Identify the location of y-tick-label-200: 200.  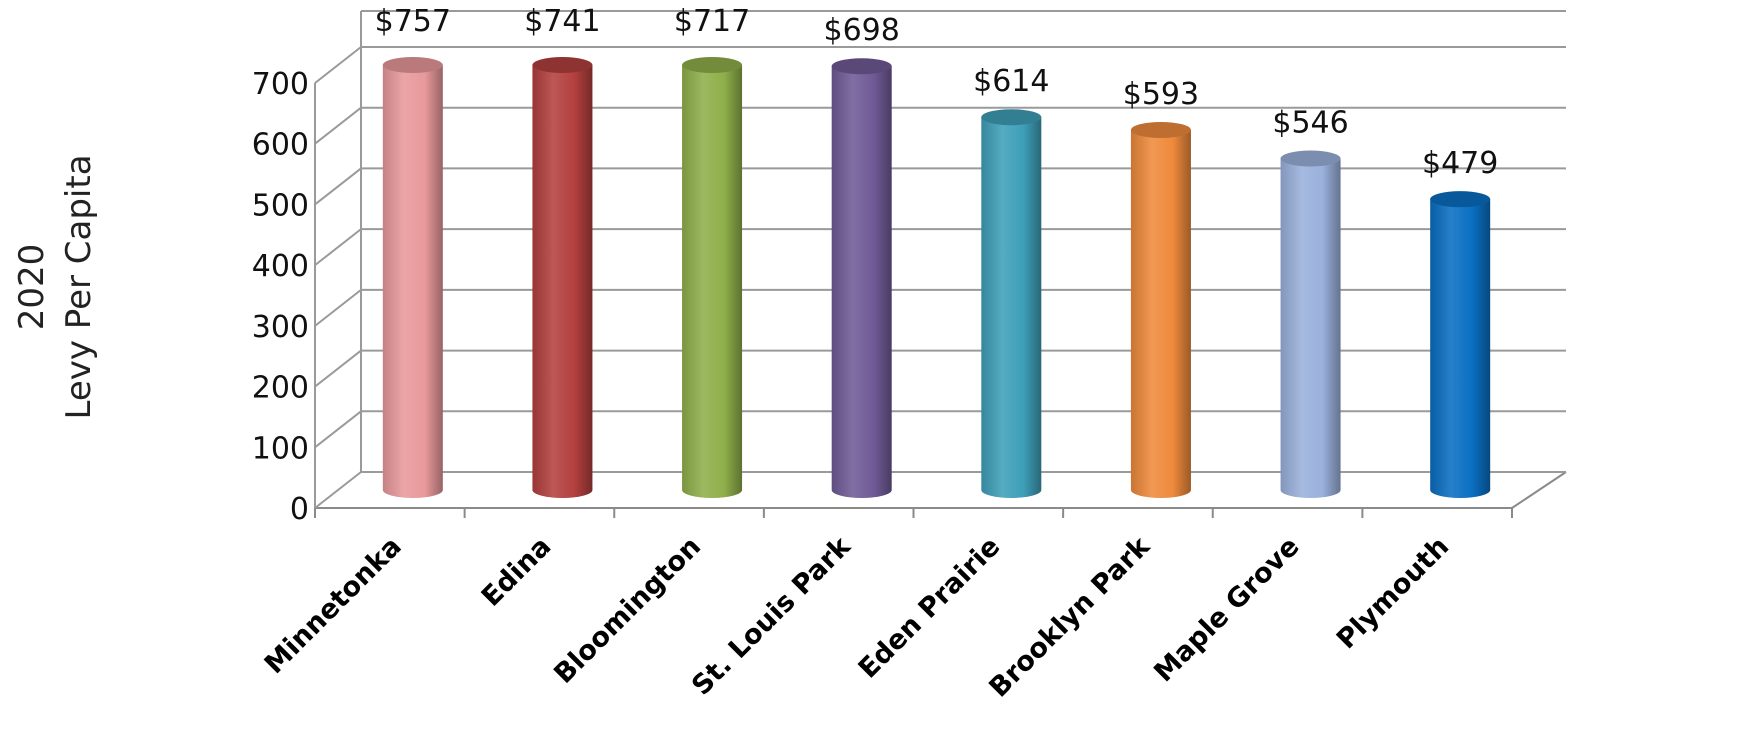
(280, 388).